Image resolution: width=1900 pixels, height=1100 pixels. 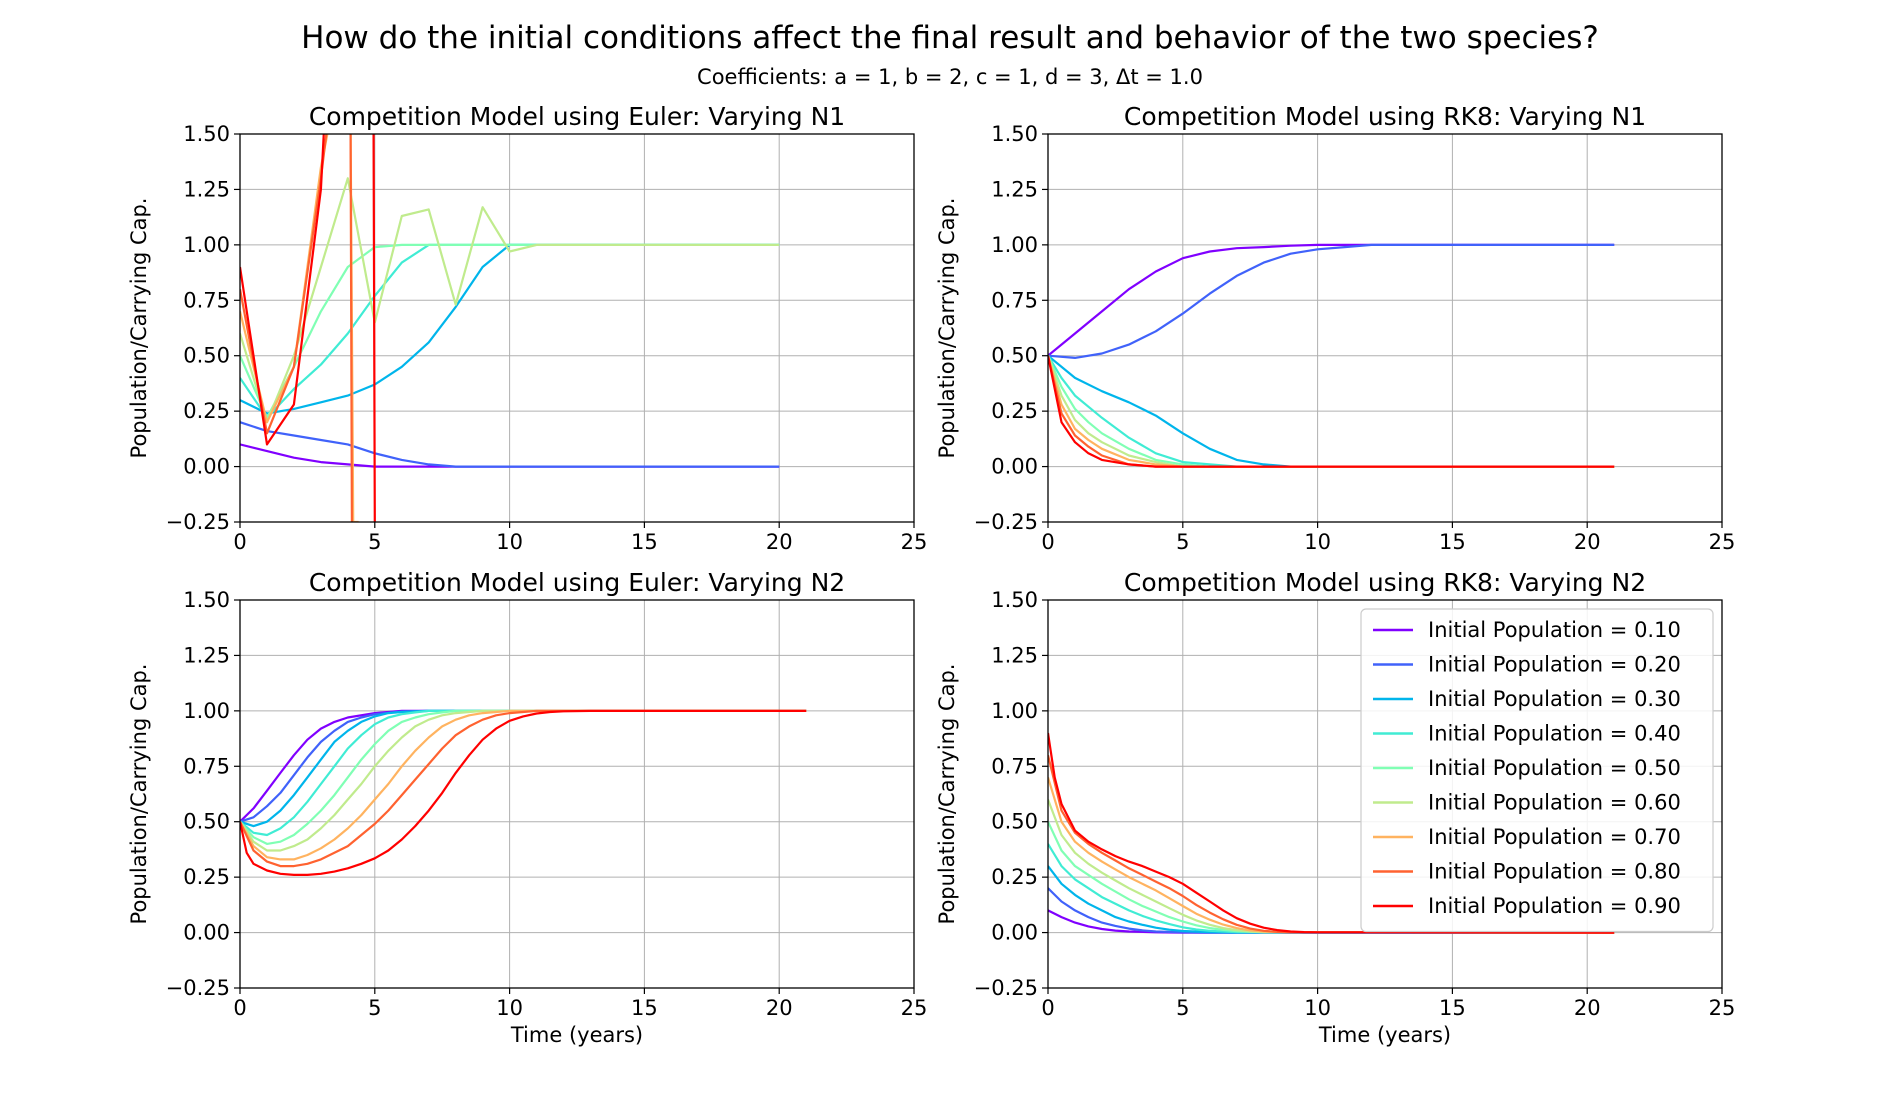 What do you see at coordinates (1554, 665) in the screenshot?
I see `legend-entry: Initial Population = 0.20` at bounding box center [1554, 665].